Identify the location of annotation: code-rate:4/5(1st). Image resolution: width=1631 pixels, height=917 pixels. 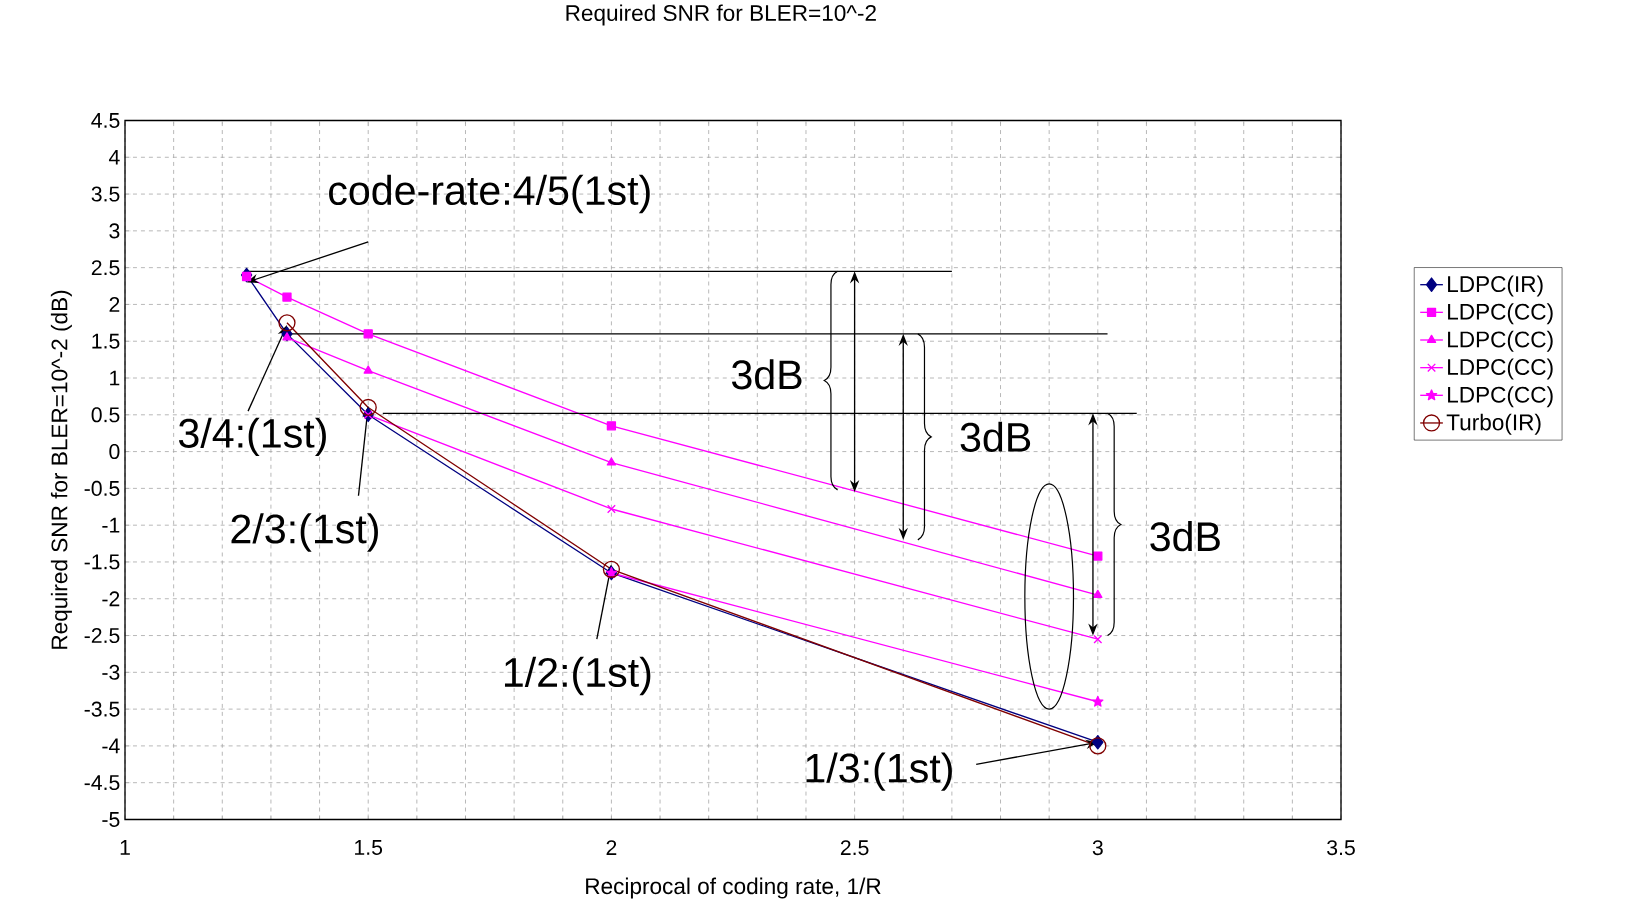
(489, 194).